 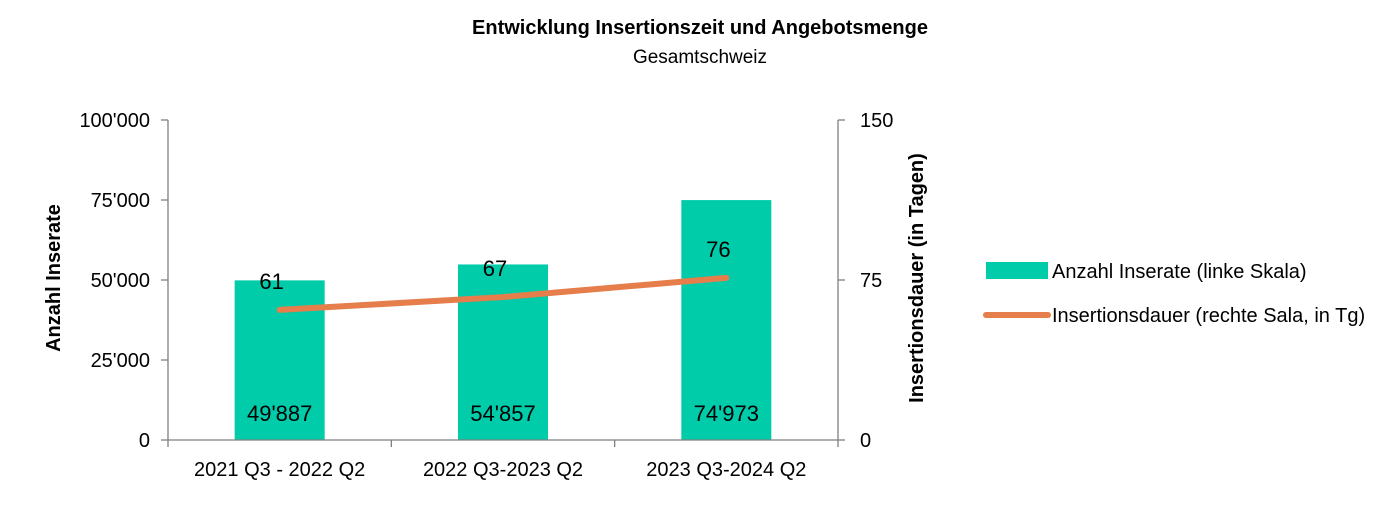 I want to click on line-data-label: 76, so click(x=718, y=249).